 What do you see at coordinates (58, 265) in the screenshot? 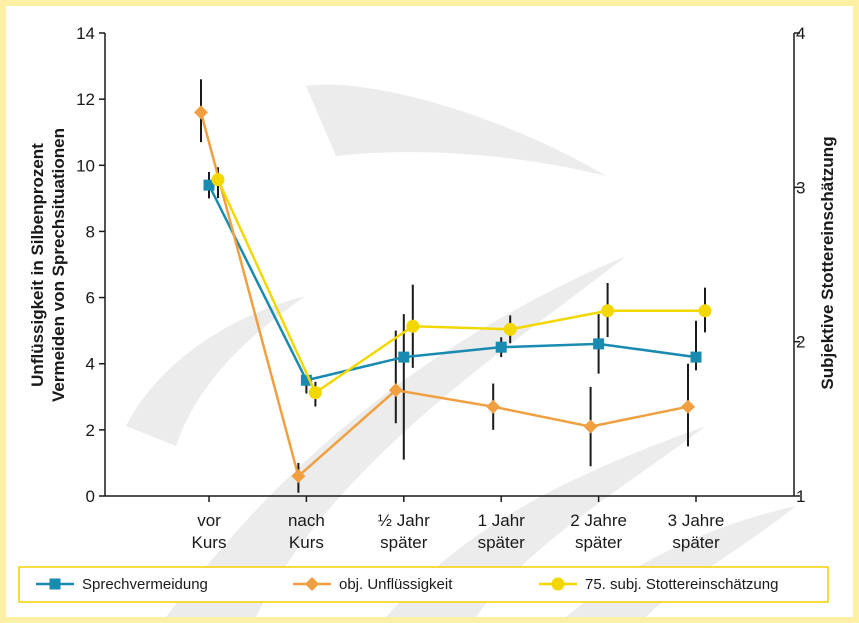
I see `y-axis-label-left-line2: Vermeiden von Sprechsituationen` at bounding box center [58, 265].